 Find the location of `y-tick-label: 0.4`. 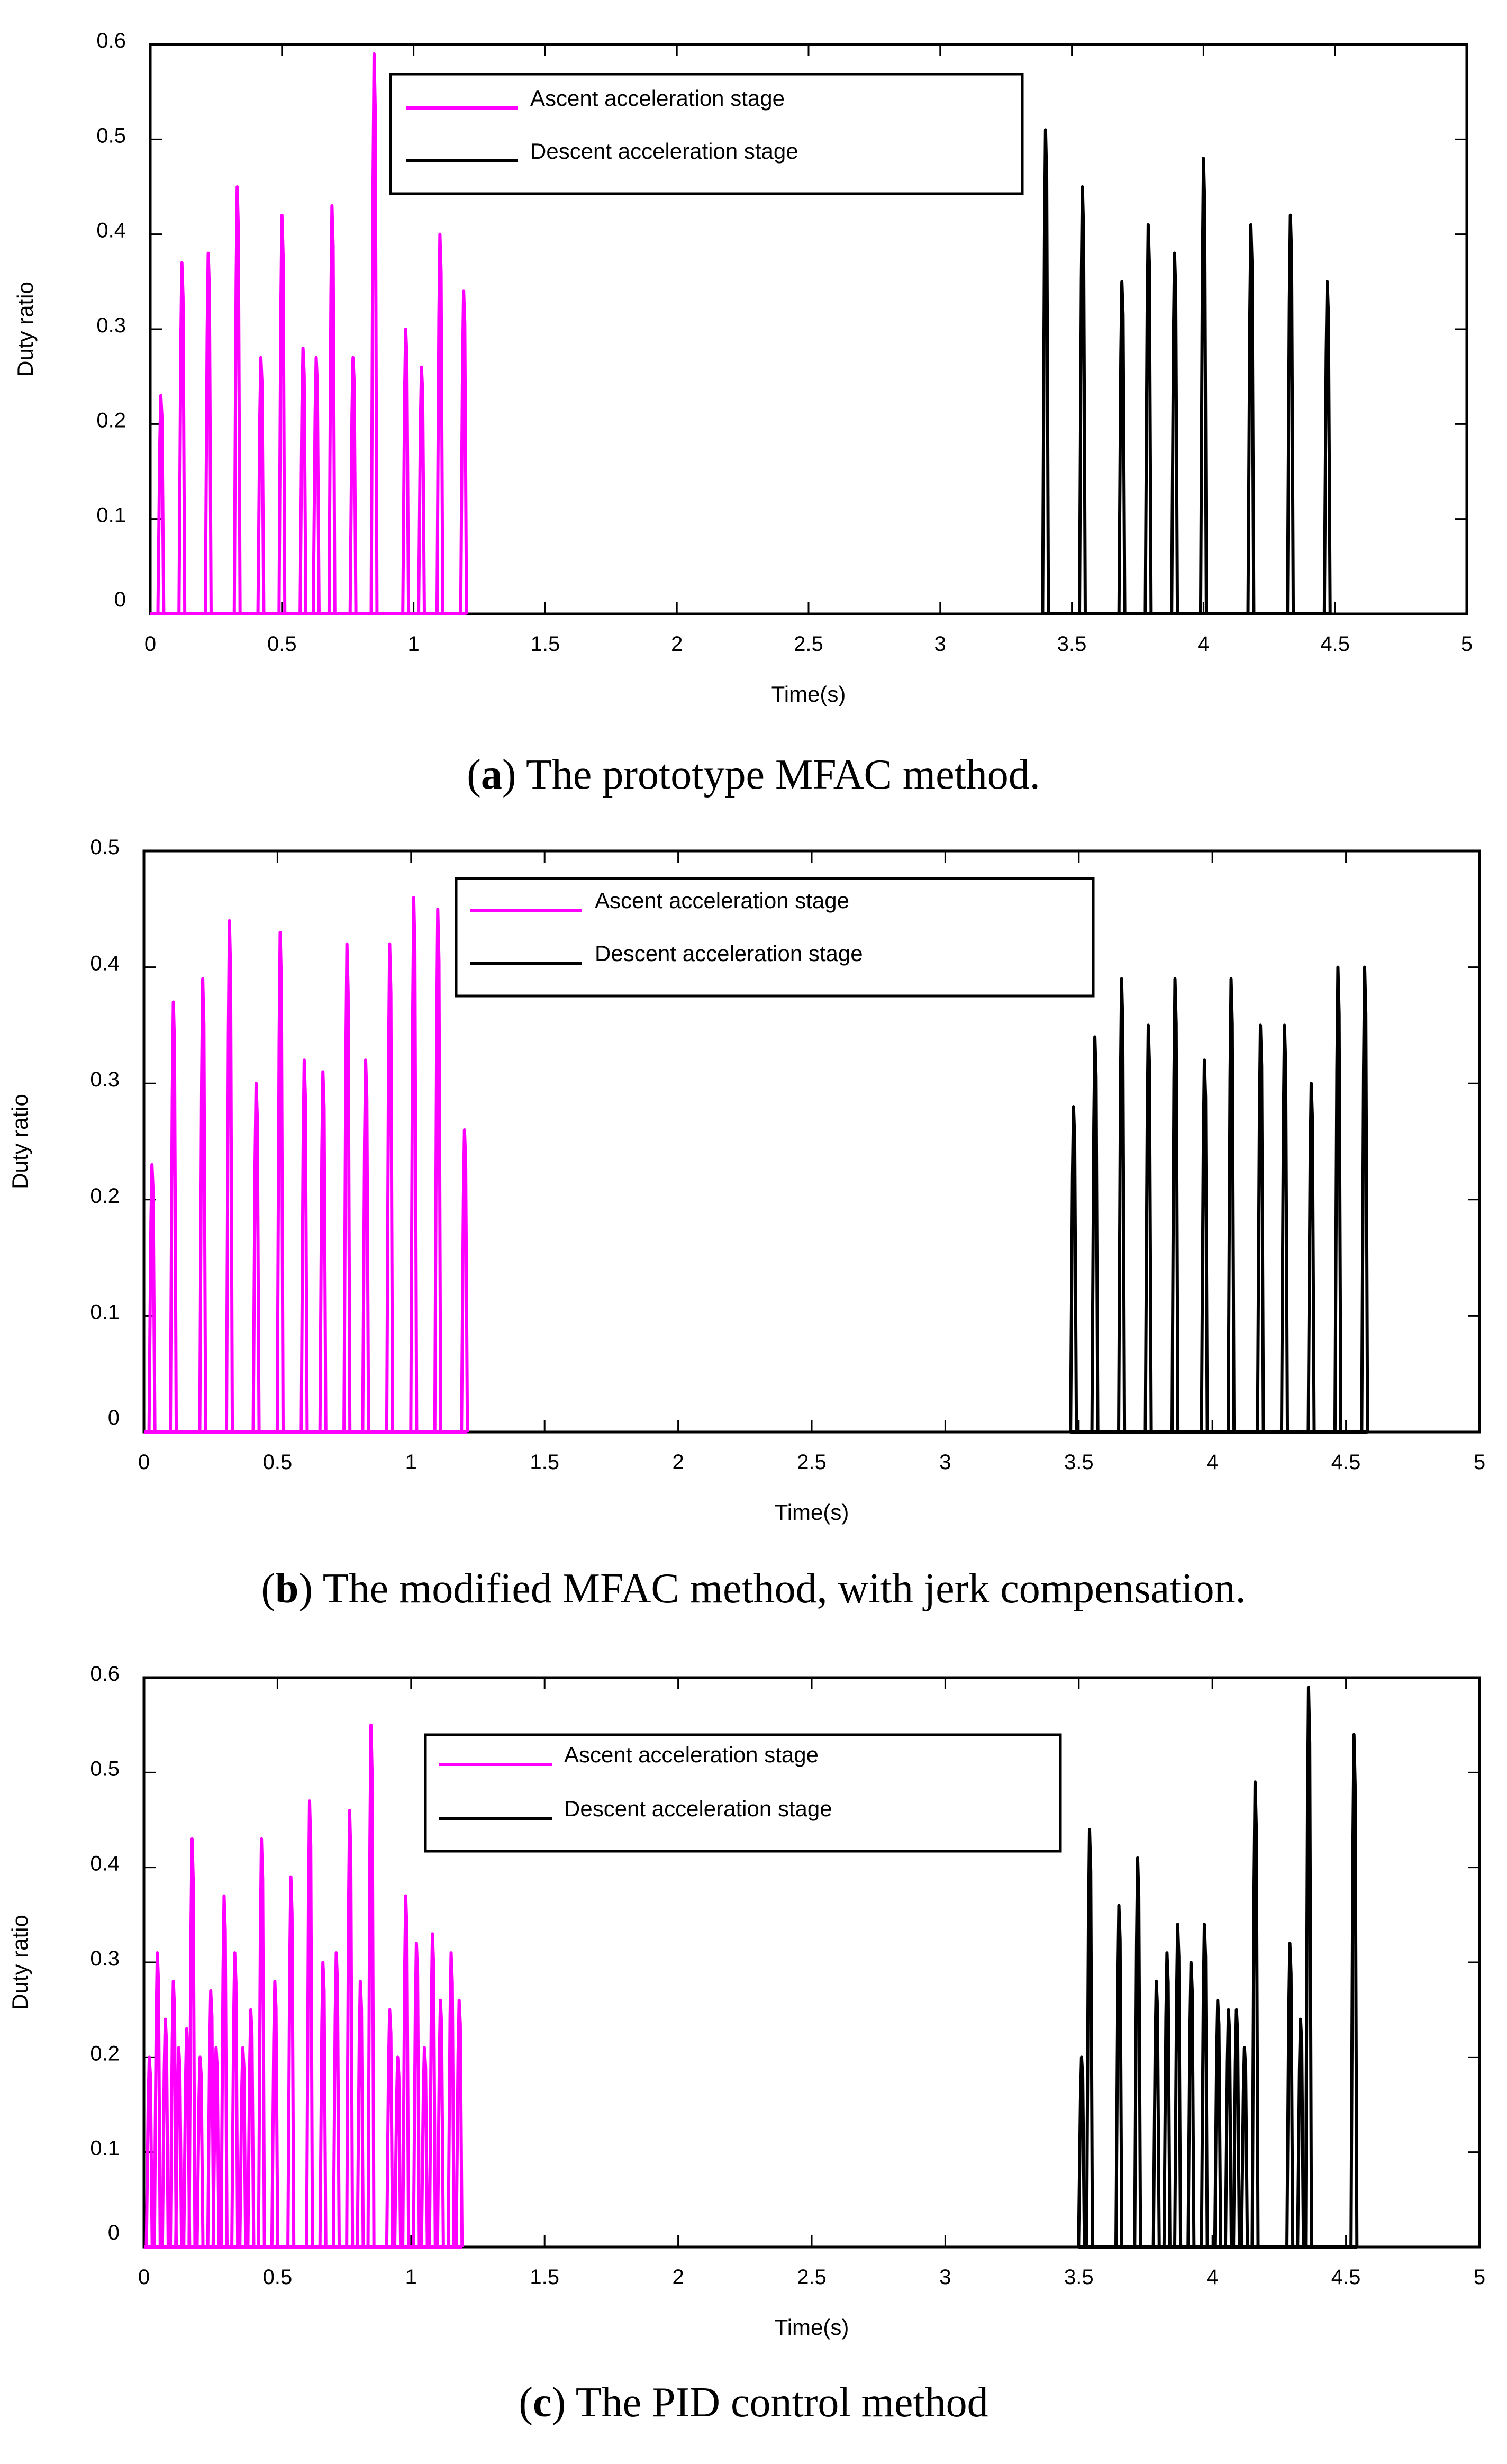

y-tick-label: 0.4 is located at coordinates (105, 1864).